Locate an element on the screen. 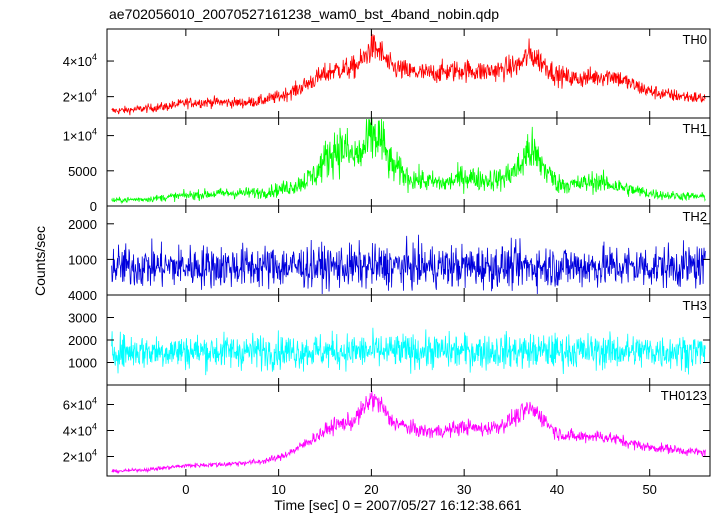 The height and width of the screenshot is (516, 717). y-tick-label: 6×10⁴ is located at coordinates (80, 404).